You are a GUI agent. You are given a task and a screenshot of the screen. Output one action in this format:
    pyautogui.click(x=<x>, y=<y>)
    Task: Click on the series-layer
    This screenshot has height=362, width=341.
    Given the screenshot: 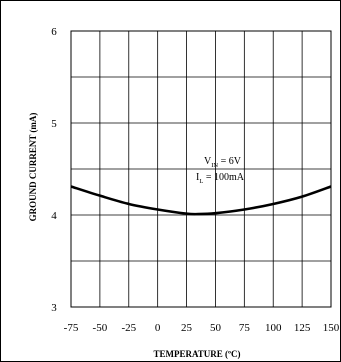 What is the action you would take?
    pyautogui.click(x=201, y=200)
    